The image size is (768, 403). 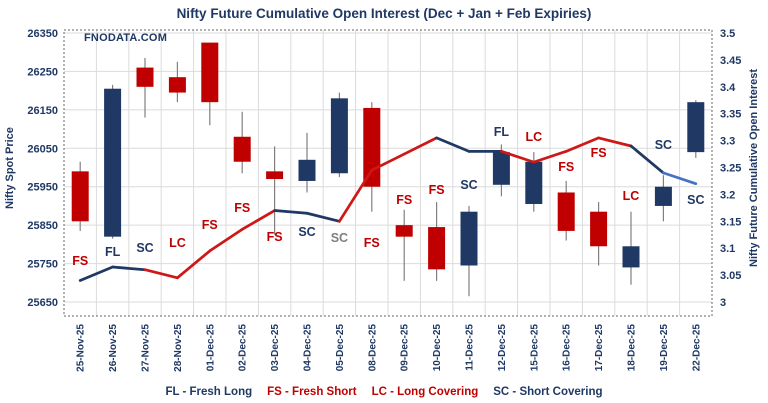 What do you see at coordinates (80, 261) in the screenshot?
I see `signal-label-25-Nov-25: FS` at bounding box center [80, 261].